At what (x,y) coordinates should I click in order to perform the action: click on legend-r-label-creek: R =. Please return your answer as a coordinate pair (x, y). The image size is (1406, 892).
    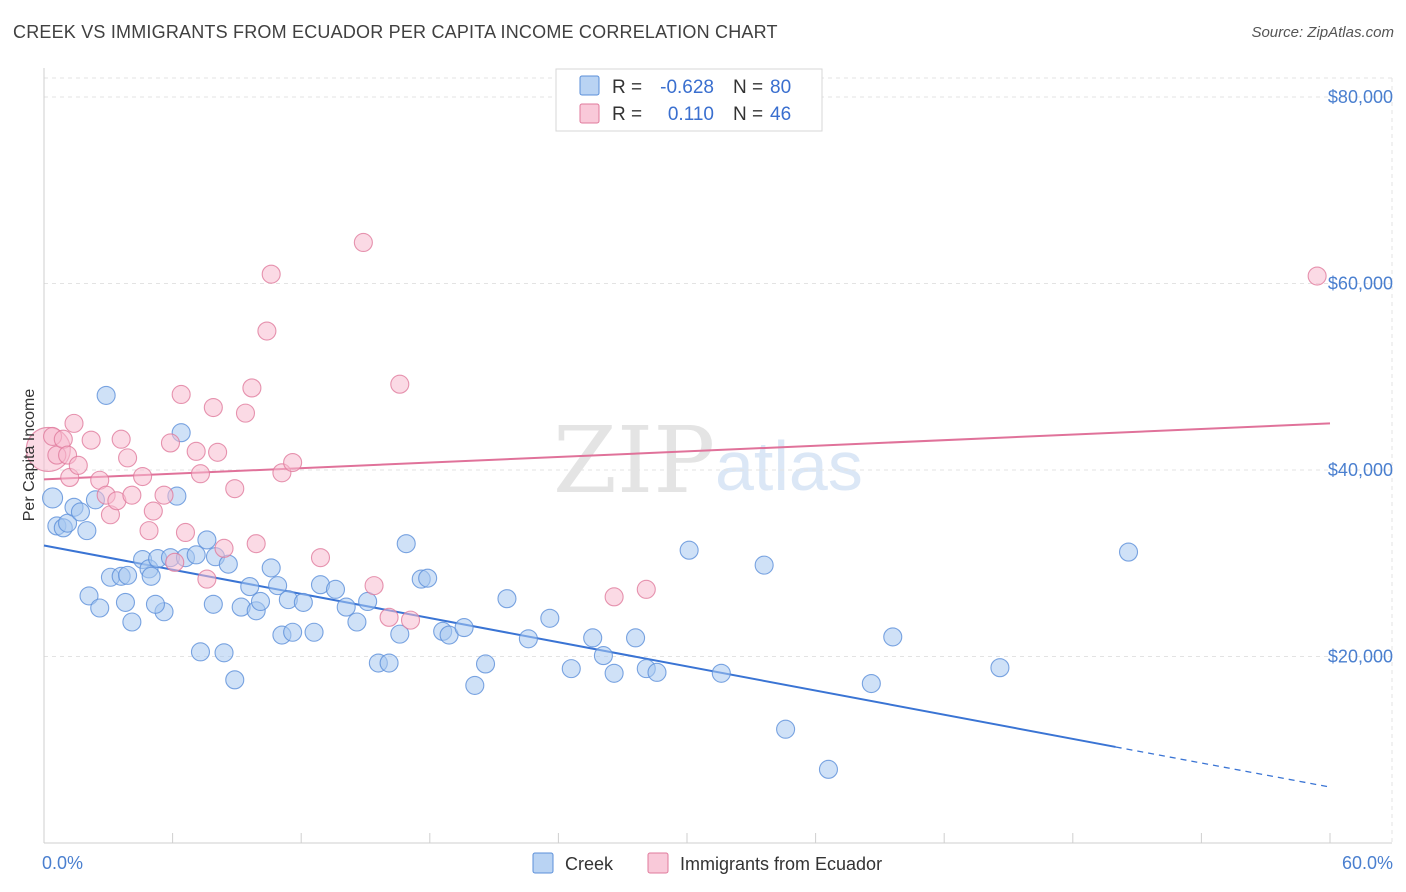
    Looking at the image, I should click on (627, 87).